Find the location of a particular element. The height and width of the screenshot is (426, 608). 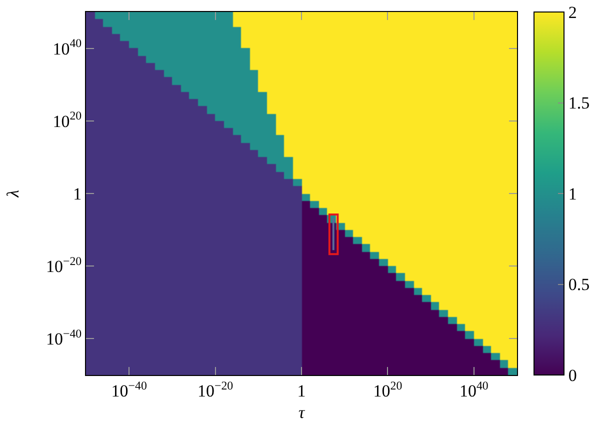

x-tick-label: 10$^{−40}$ is located at coordinates (129, 389).